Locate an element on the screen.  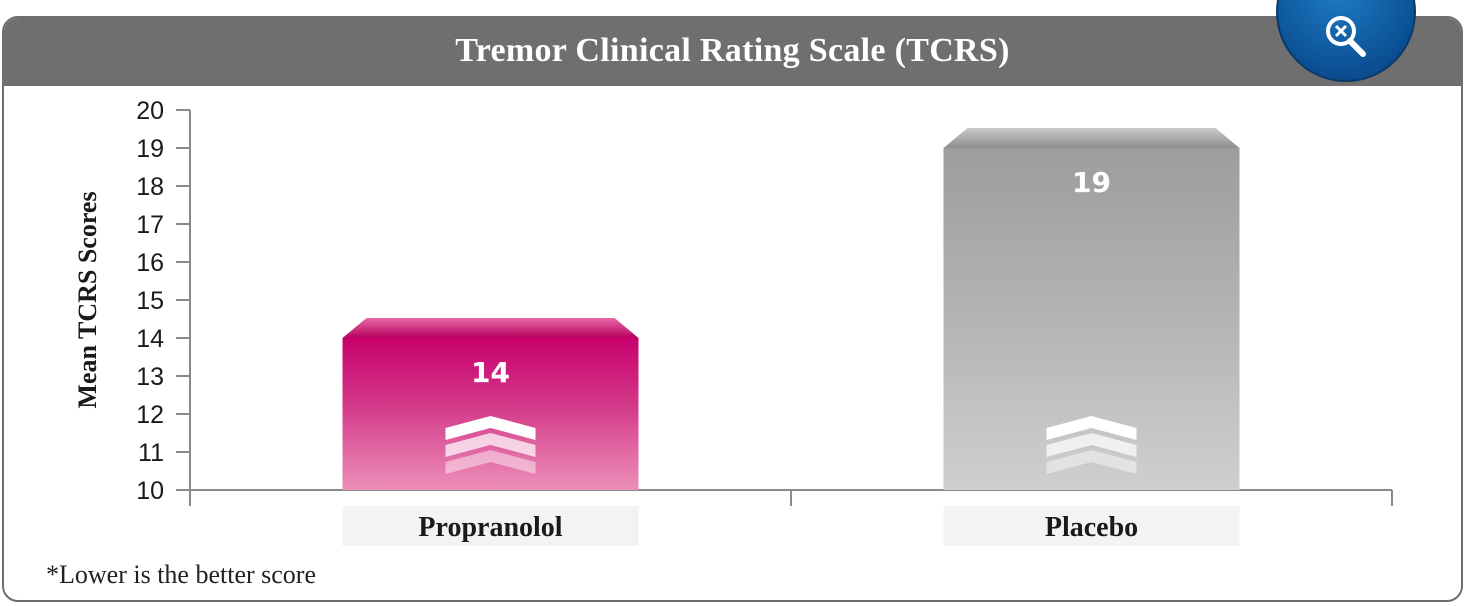
footnote: *Lower is the better score is located at coordinates (181, 574).